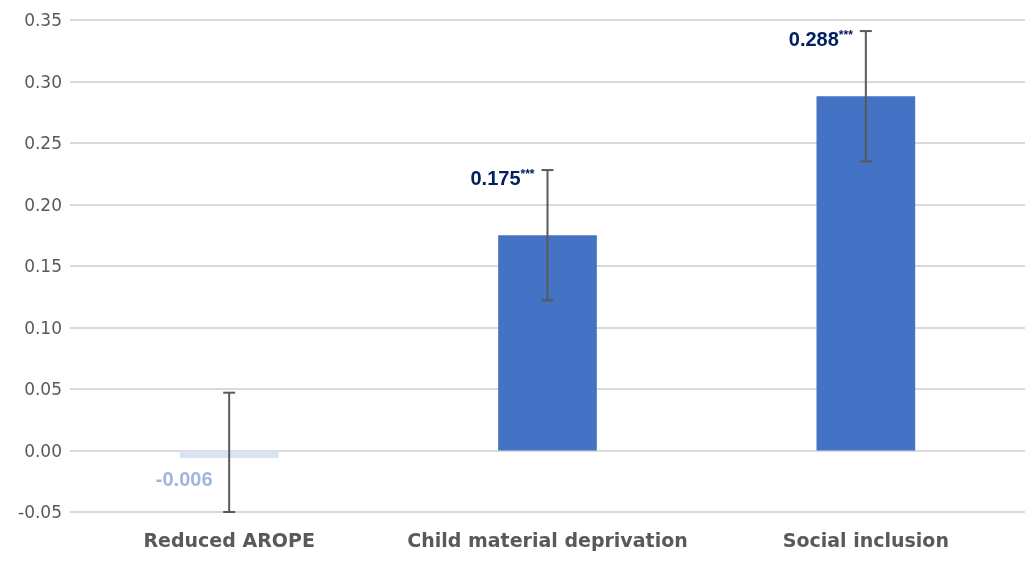 The image size is (1033, 564). What do you see at coordinates (43, 143) in the screenshot?
I see `y-tick-label: 0.25` at bounding box center [43, 143].